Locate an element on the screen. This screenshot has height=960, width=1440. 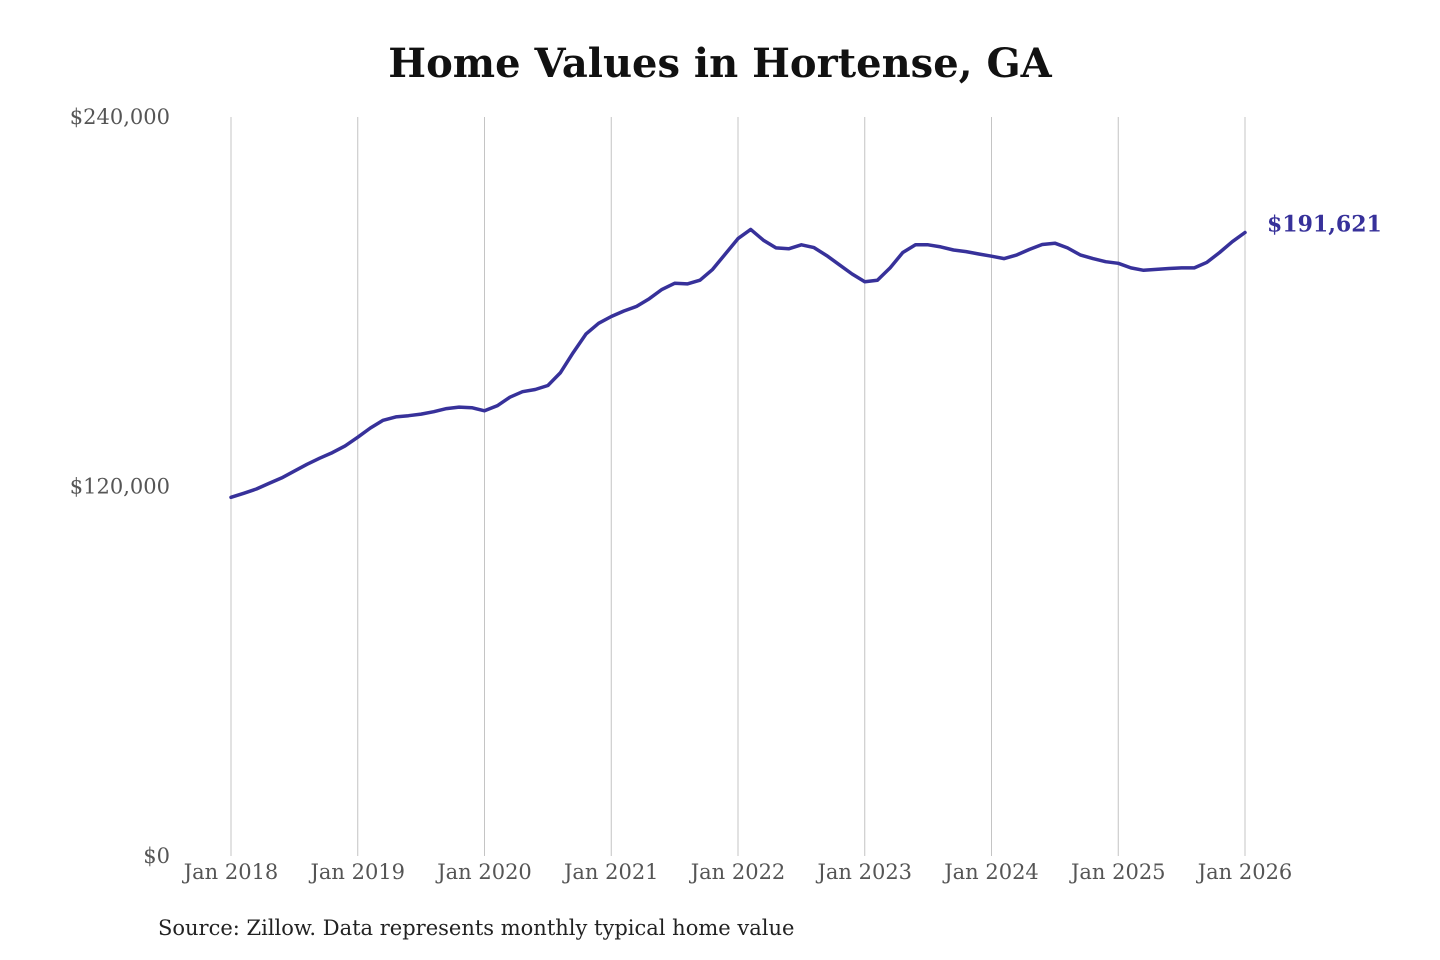
y-axis-ticks: $0 $120,000 $240,000 is located at coordinates (120, 486).